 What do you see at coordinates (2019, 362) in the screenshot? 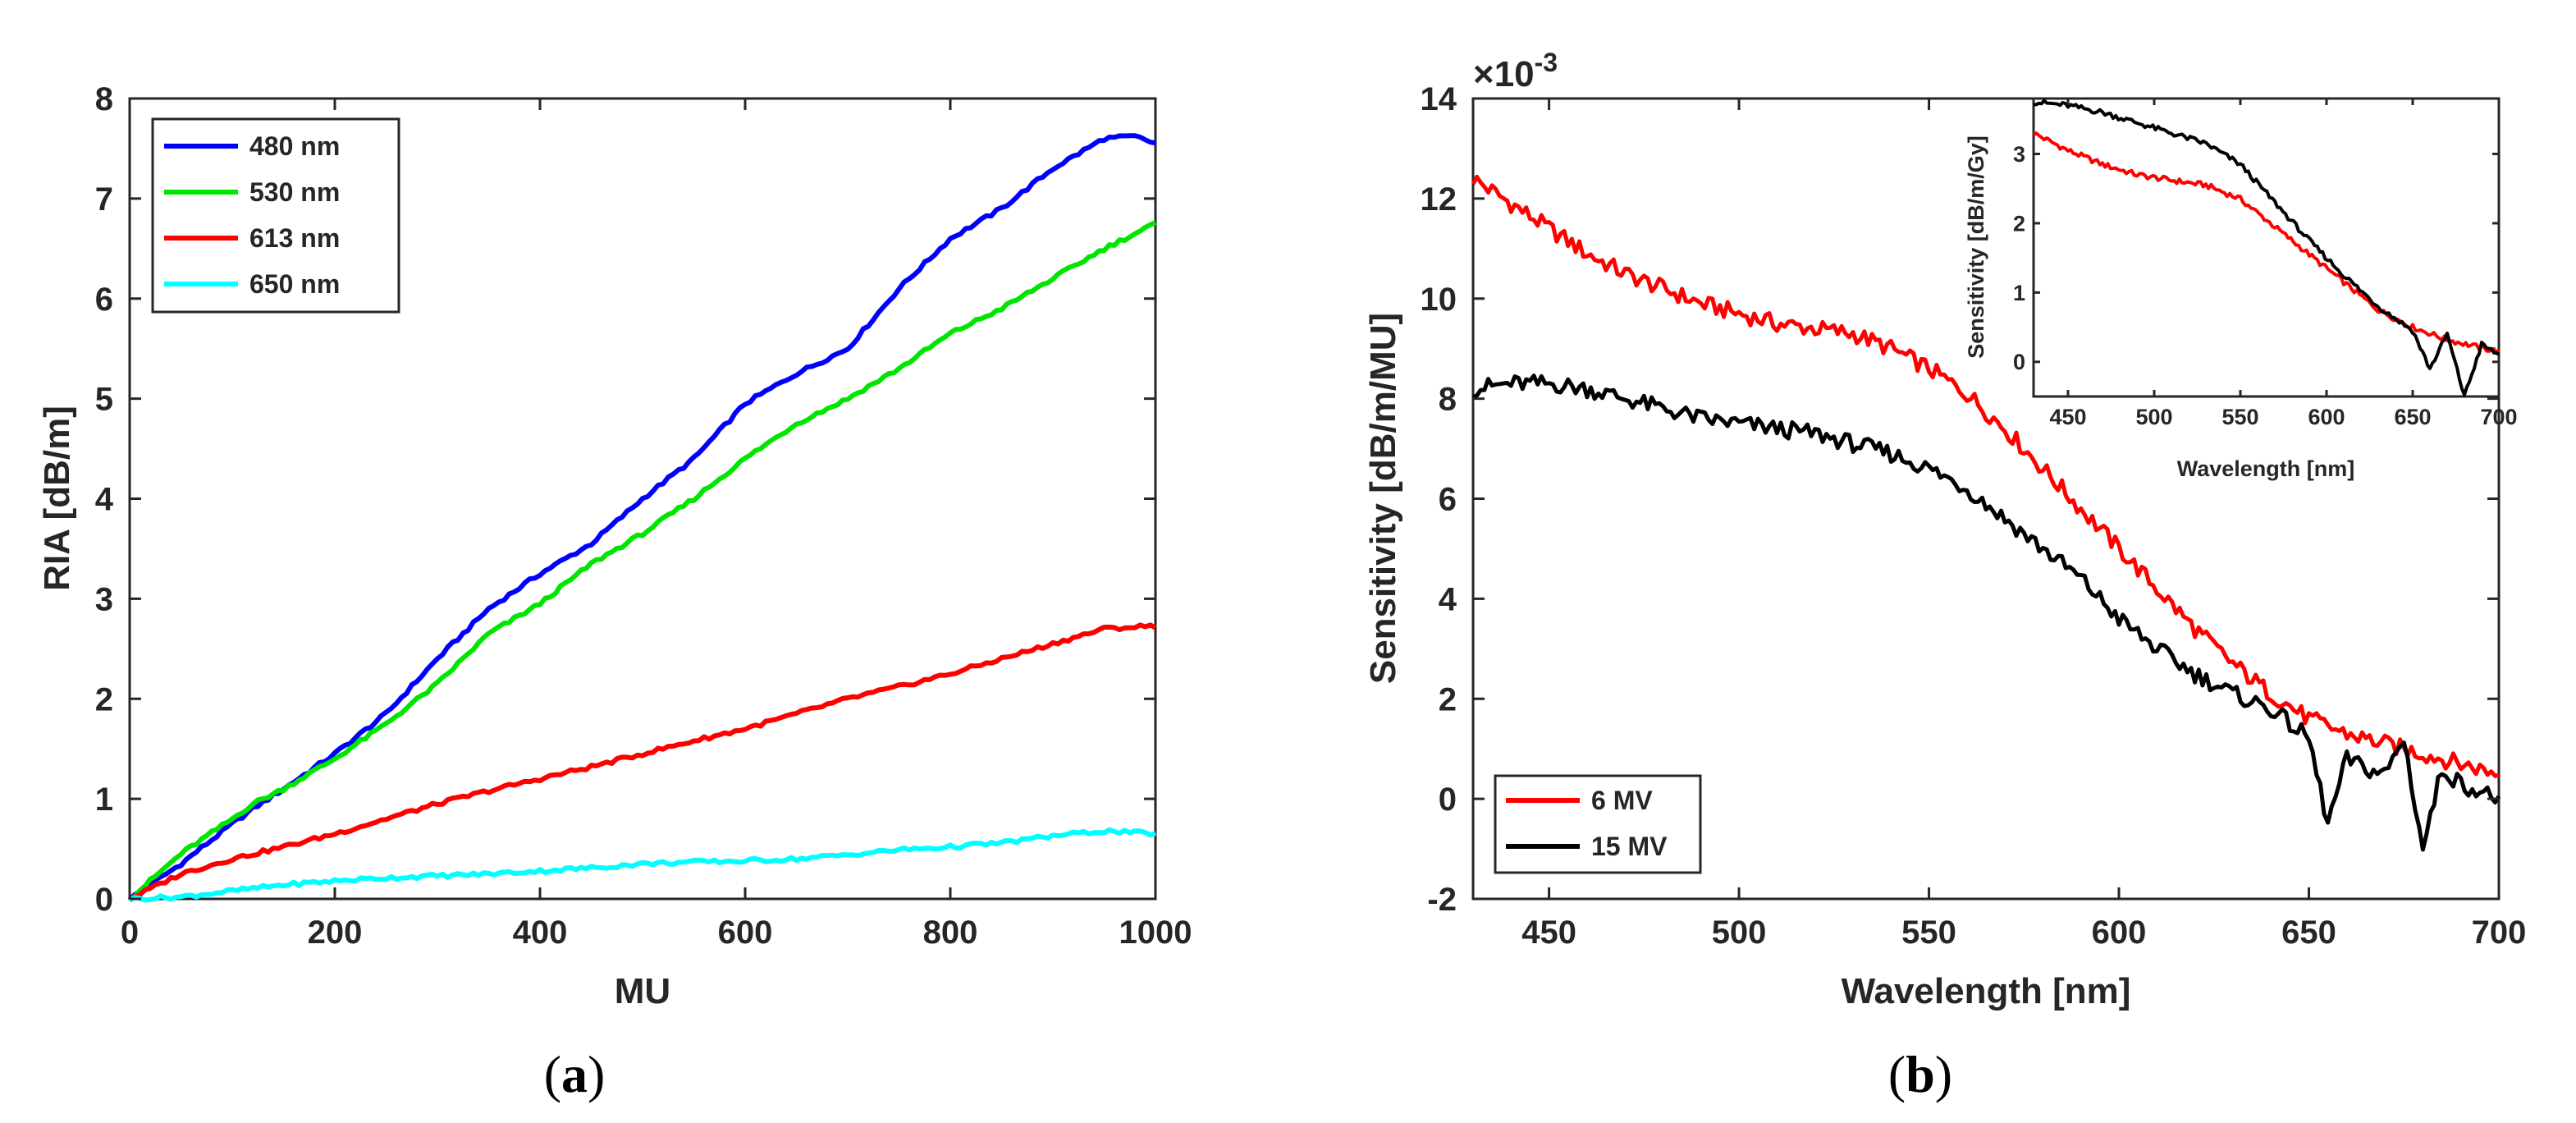
I see `inset-ytick-label: 0` at bounding box center [2019, 362].